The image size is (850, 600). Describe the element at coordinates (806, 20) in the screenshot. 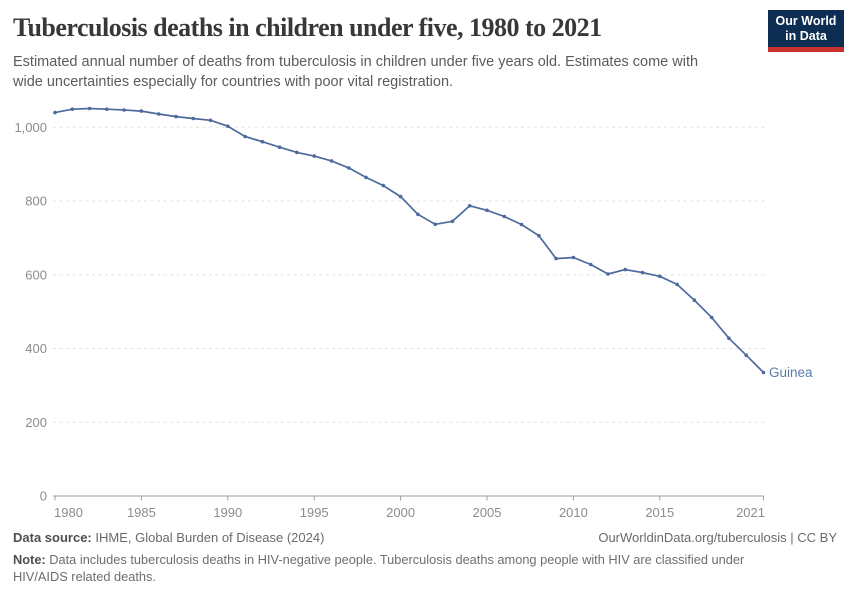

I see `logo-line1: Our World` at that location.